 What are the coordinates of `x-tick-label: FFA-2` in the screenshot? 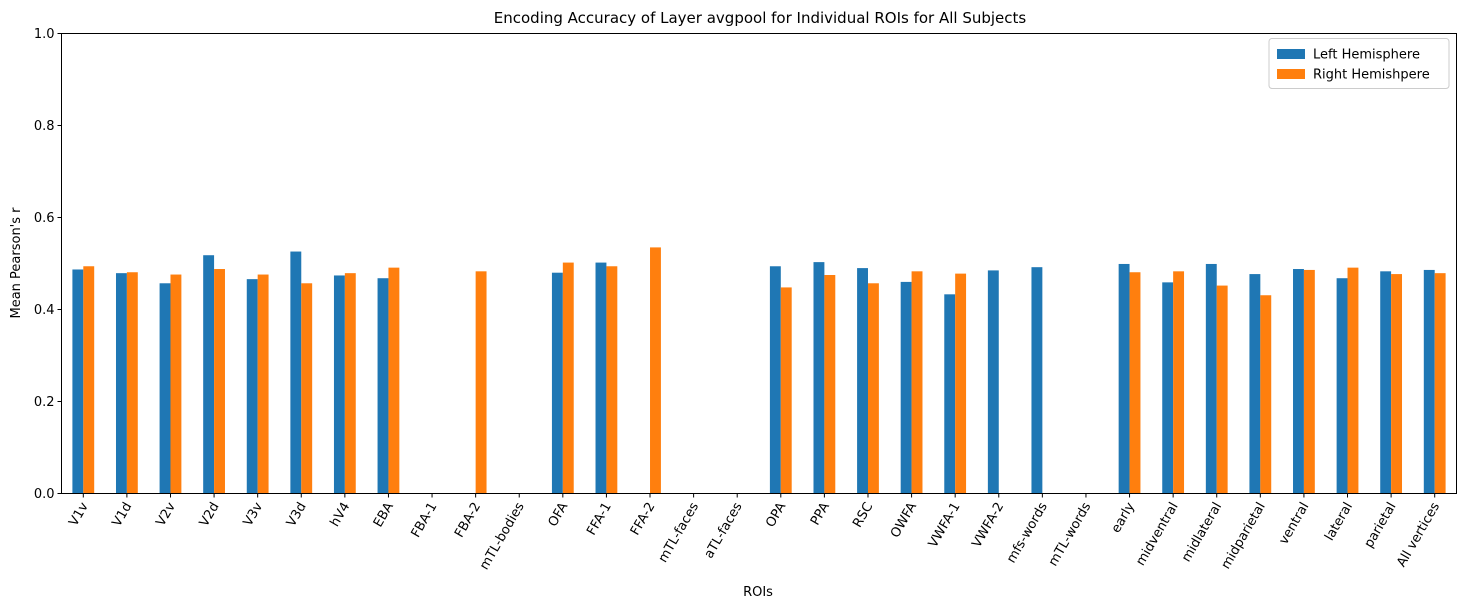 It's located at (643, 519).